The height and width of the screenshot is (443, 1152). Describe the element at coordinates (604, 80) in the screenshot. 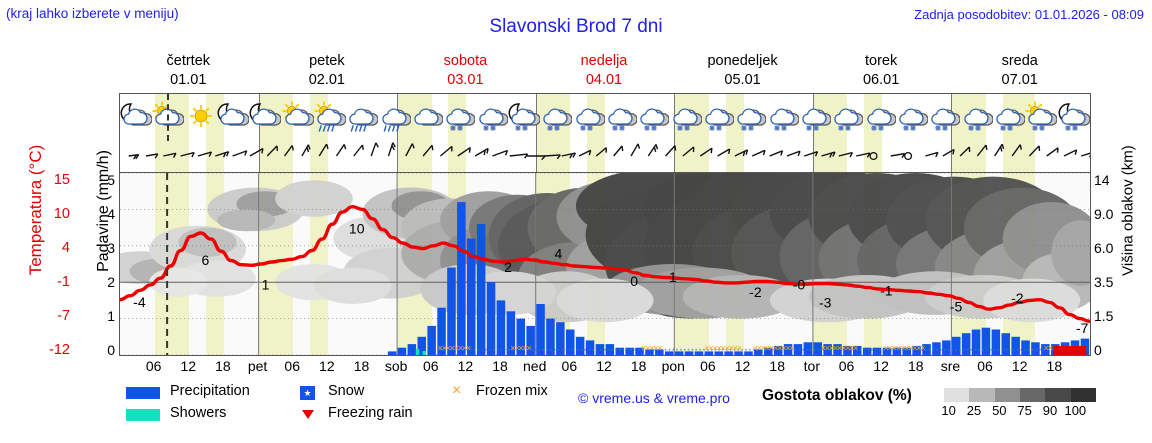

I see `day-date: 04.01` at that location.